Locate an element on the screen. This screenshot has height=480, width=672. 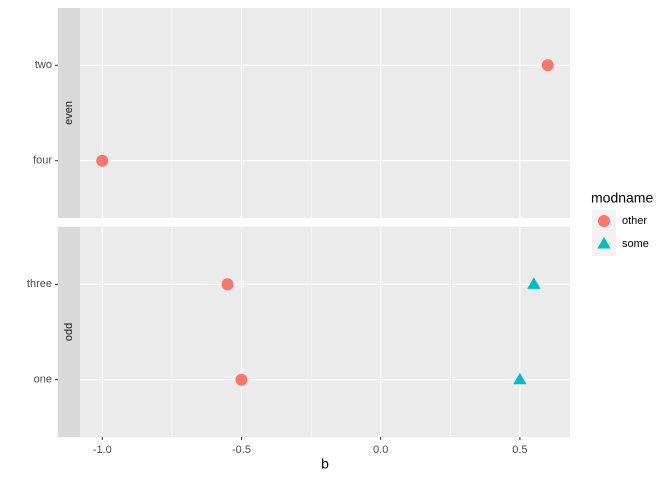
facet-label: odd is located at coordinates (69, 332).